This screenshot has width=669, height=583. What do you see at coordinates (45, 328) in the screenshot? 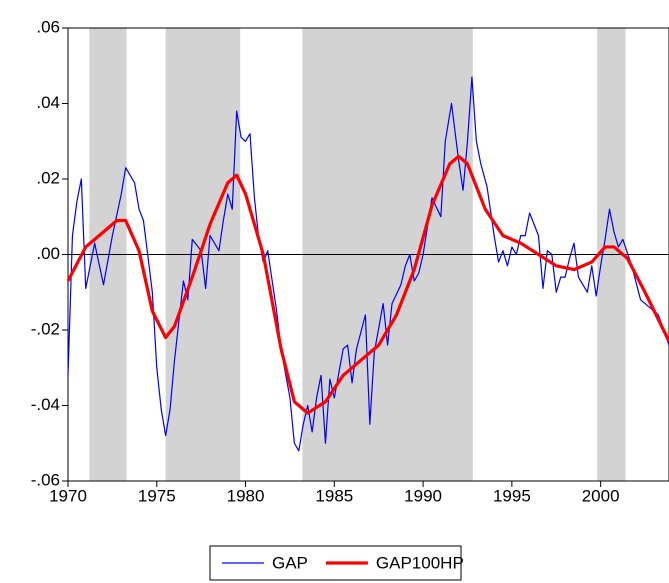
I see `y-tick-label: -.02` at bounding box center [45, 328].